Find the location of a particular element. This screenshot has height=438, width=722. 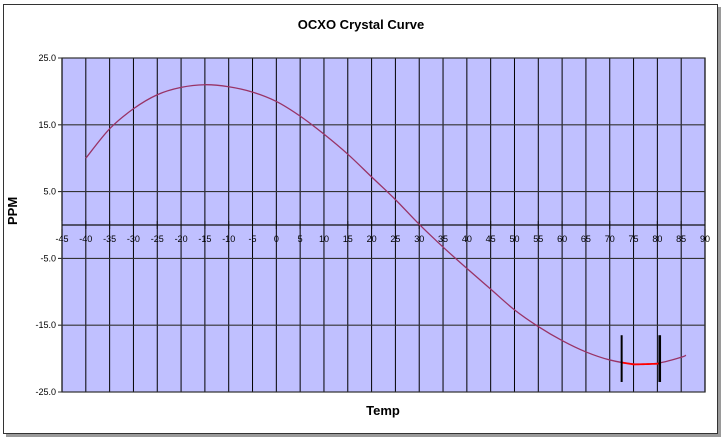

svg-text: -25.0 is located at coordinates (45, 392).